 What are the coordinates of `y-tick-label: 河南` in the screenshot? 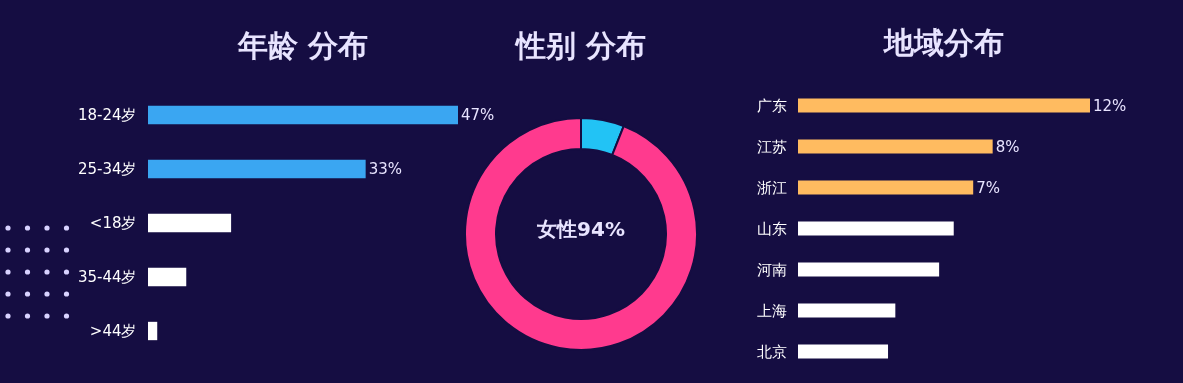 It's located at (771, 269).